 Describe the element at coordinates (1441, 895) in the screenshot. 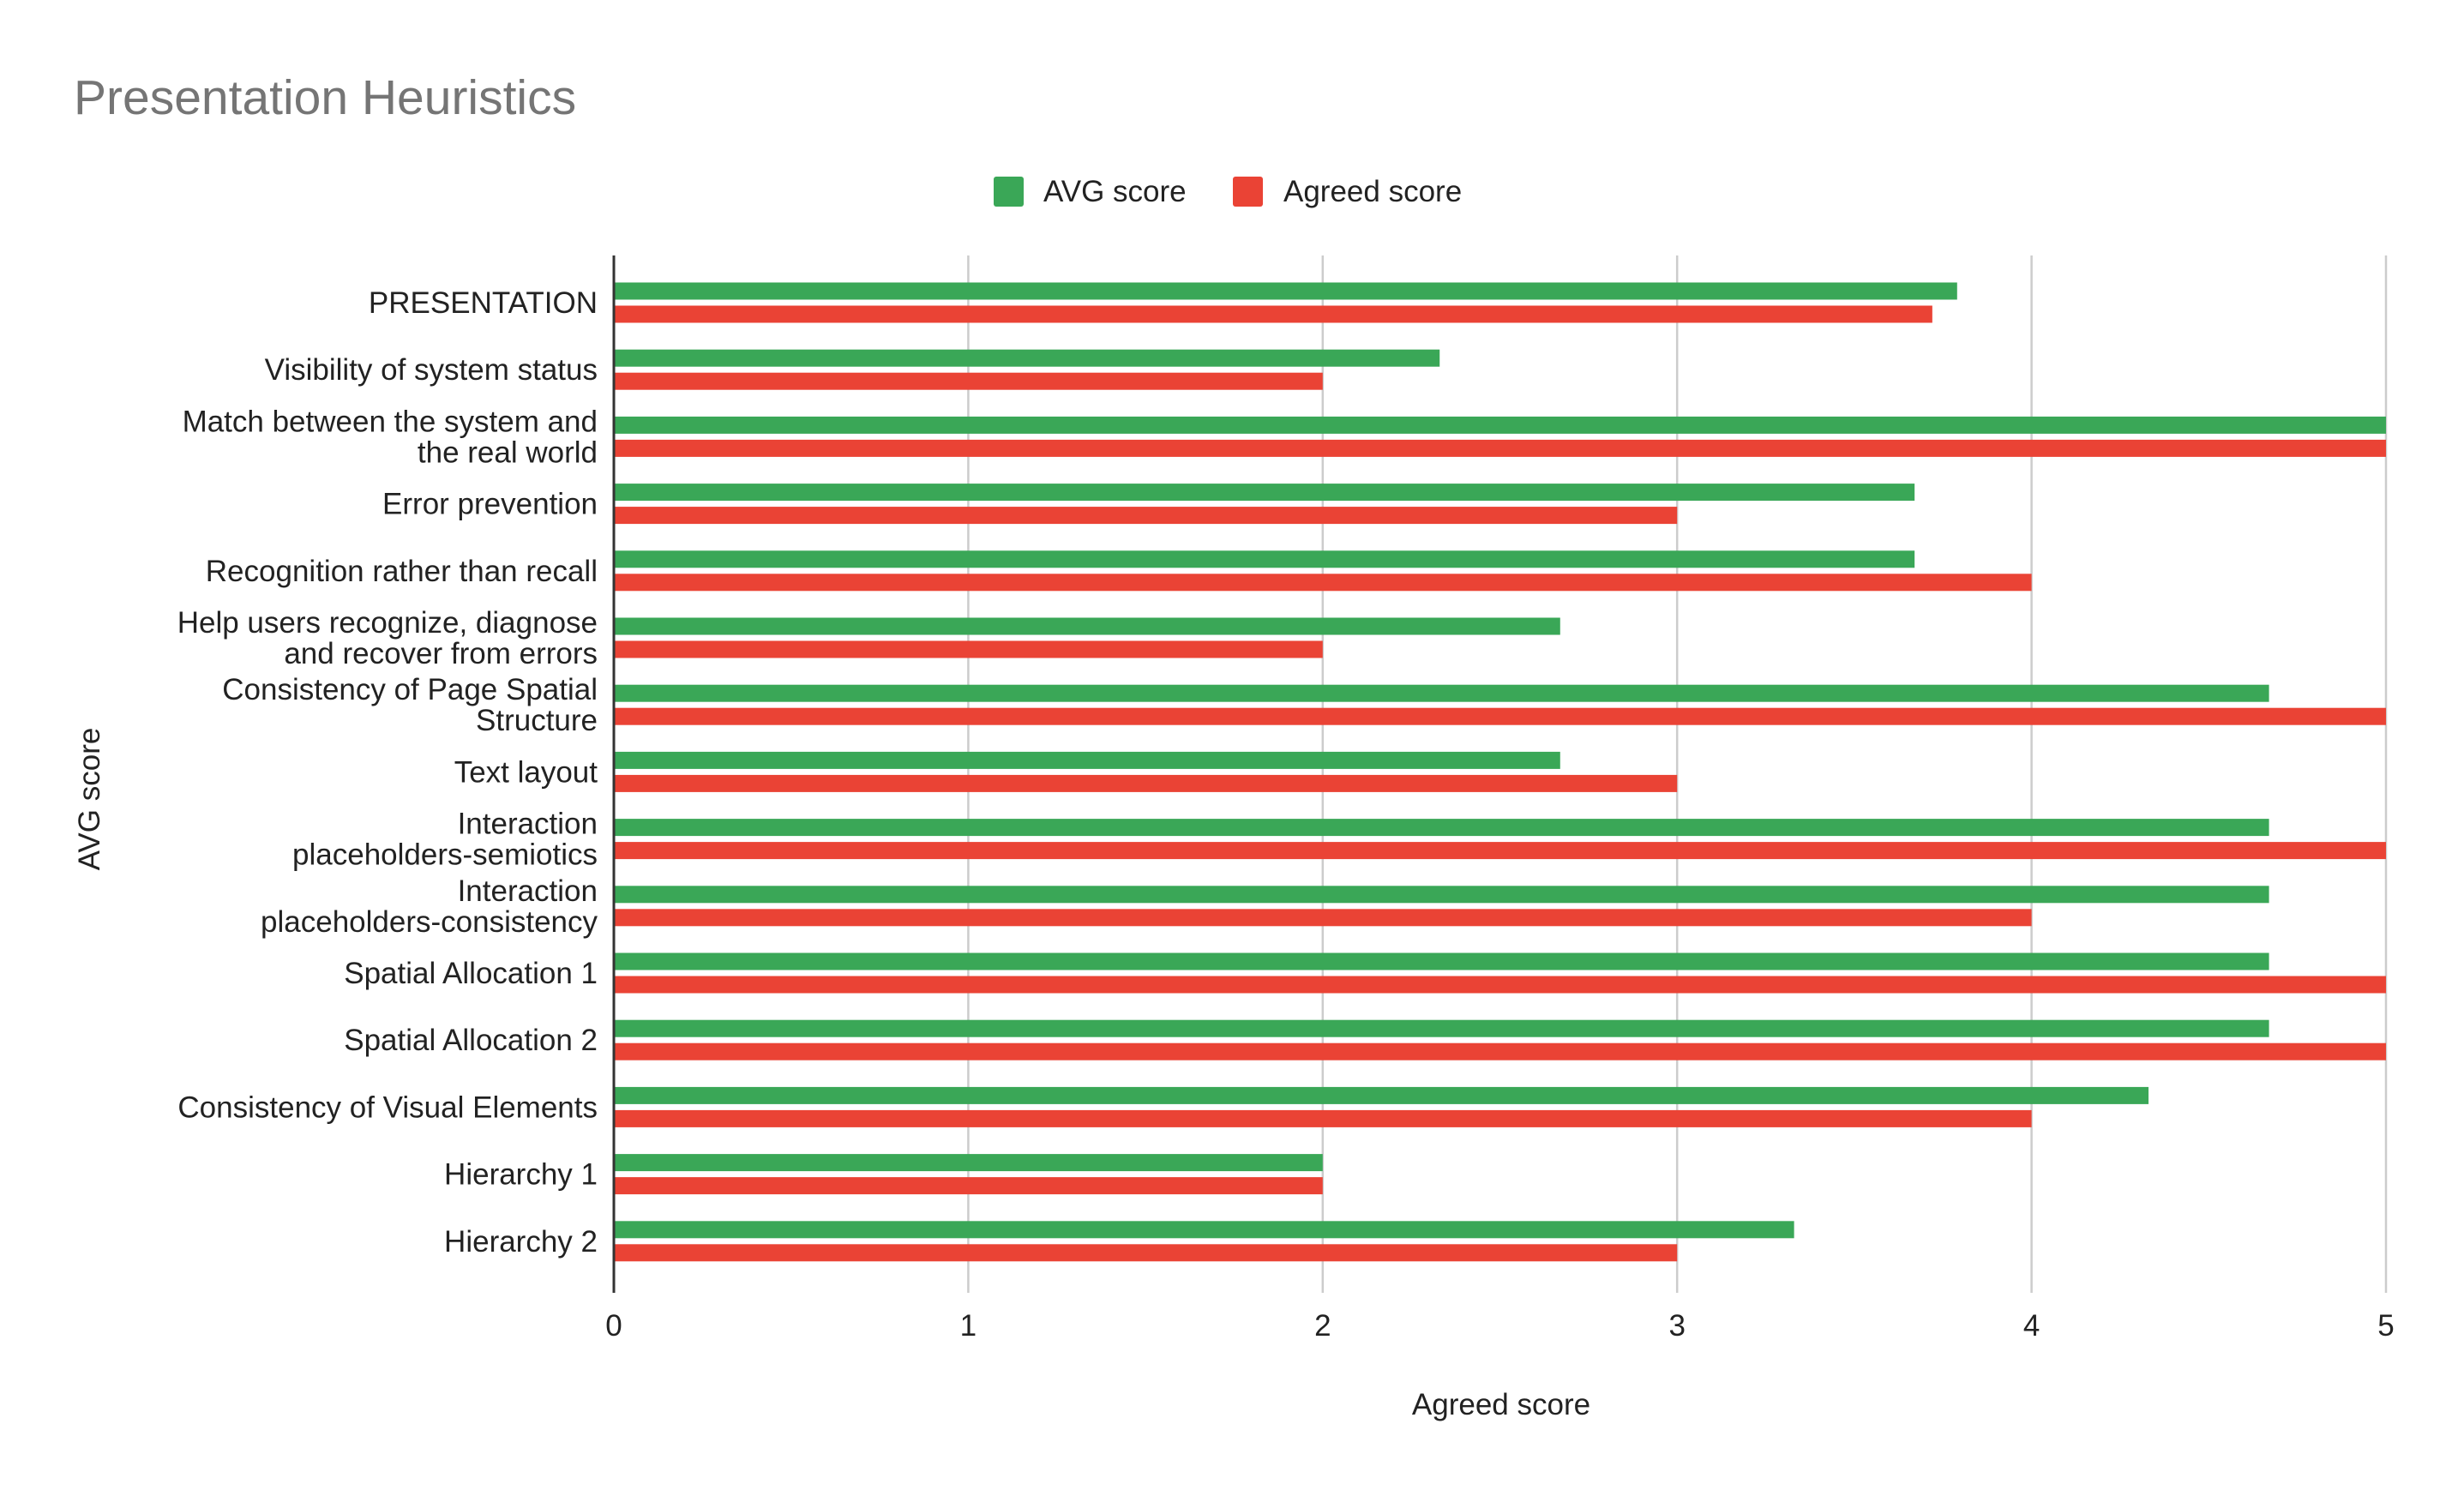

I see `bar-avg-score-interaction-placeholders-consistency` at that location.